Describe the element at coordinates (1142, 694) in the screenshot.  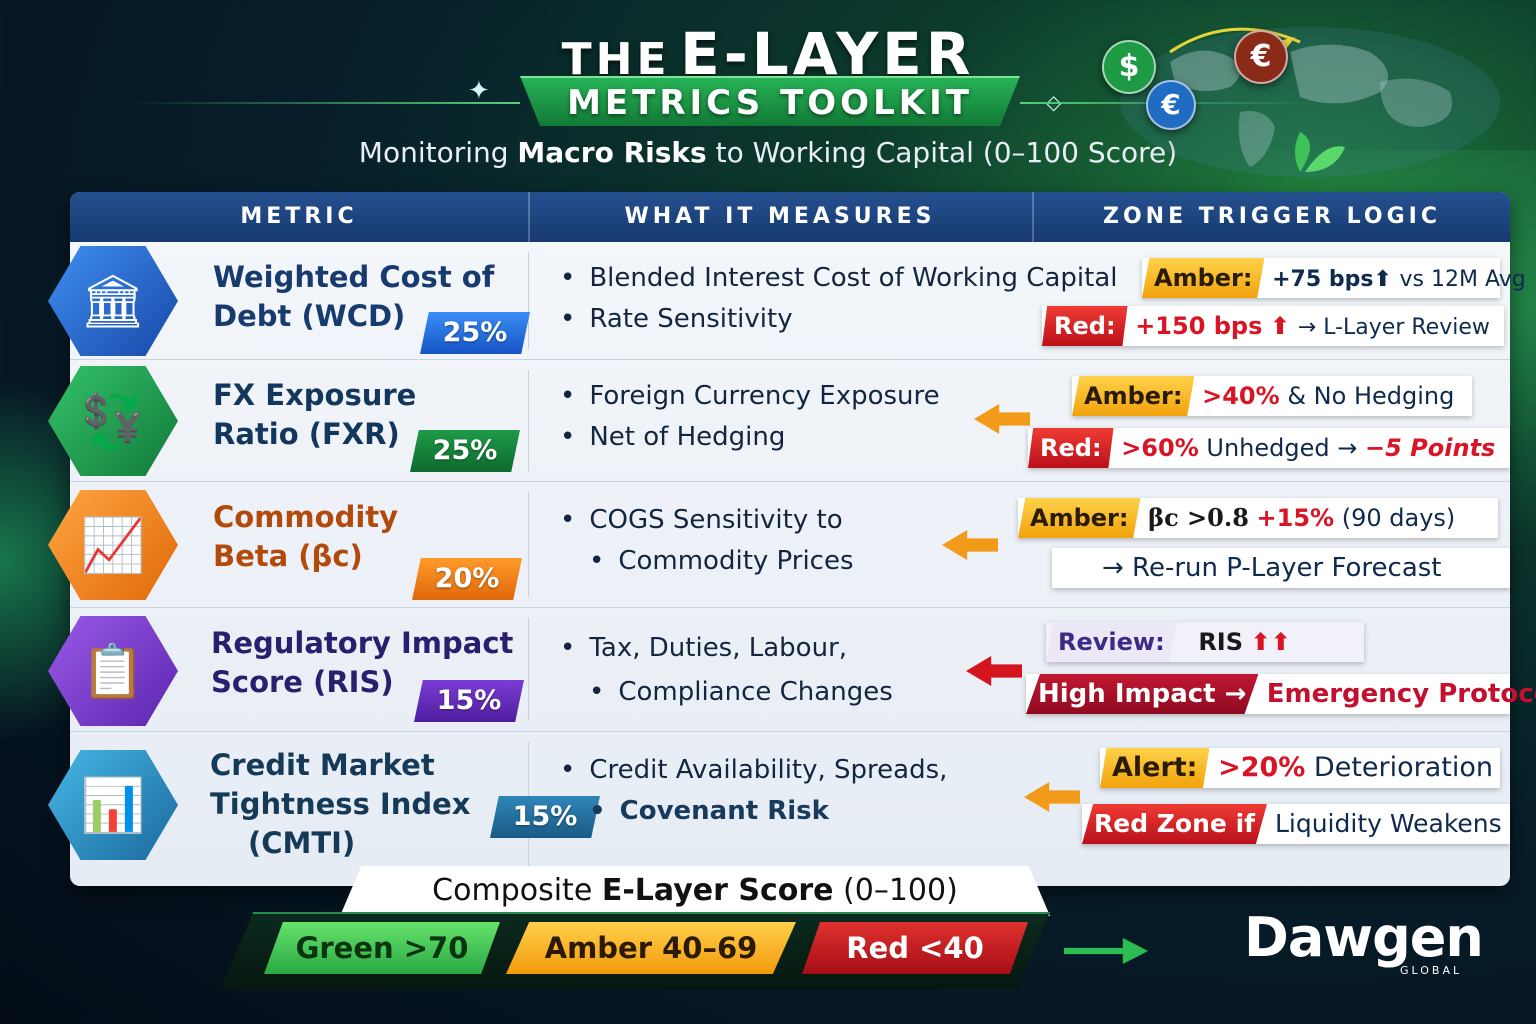
I see `zone-tag-high-impact: High Impact →` at that location.